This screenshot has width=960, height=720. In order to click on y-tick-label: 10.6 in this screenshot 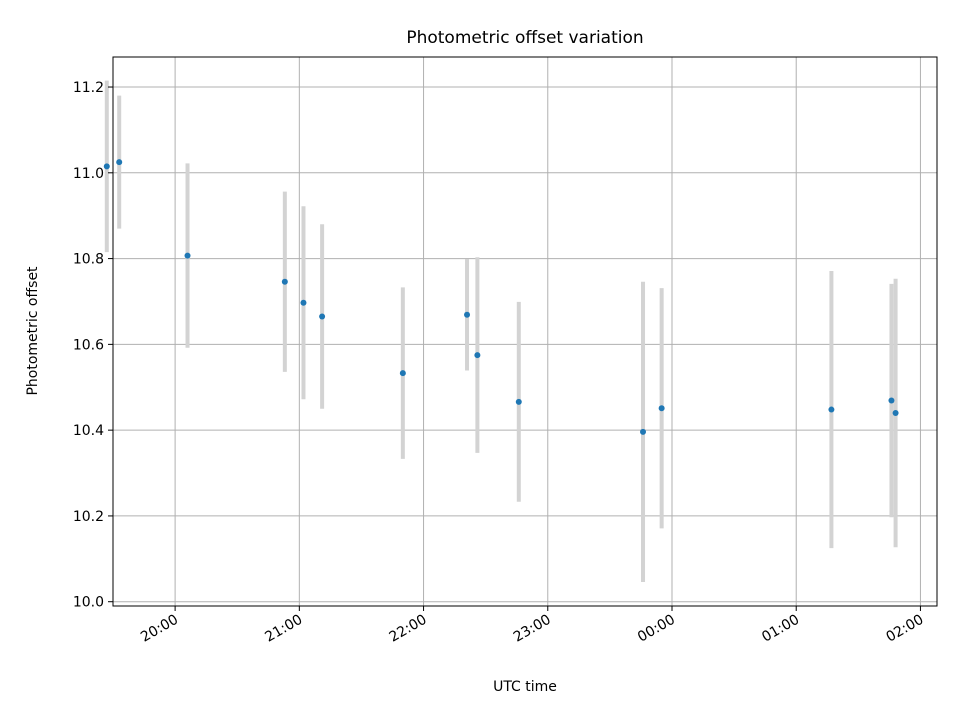, I will do `click(88, 345)`.